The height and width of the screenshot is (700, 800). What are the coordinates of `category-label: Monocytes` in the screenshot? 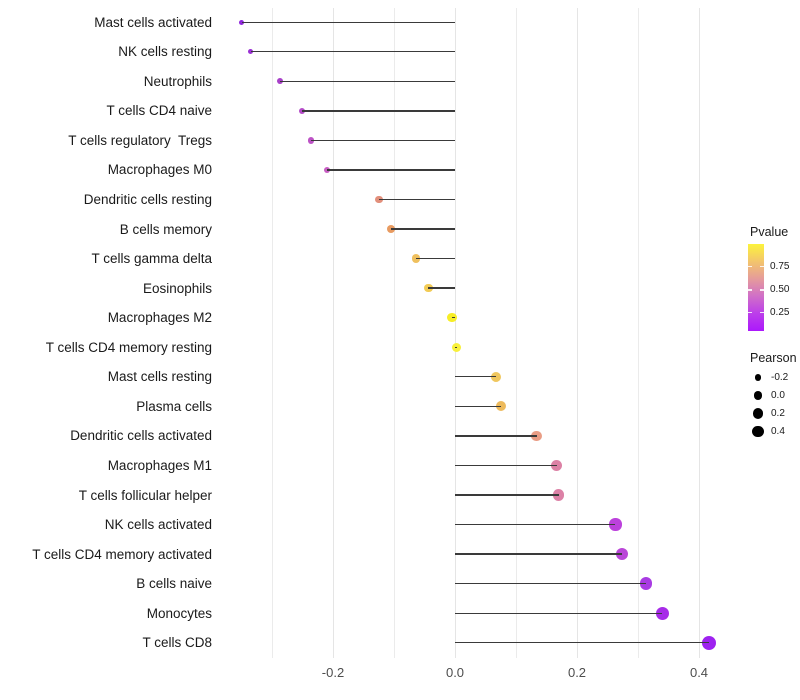 It's located at (179, 613).